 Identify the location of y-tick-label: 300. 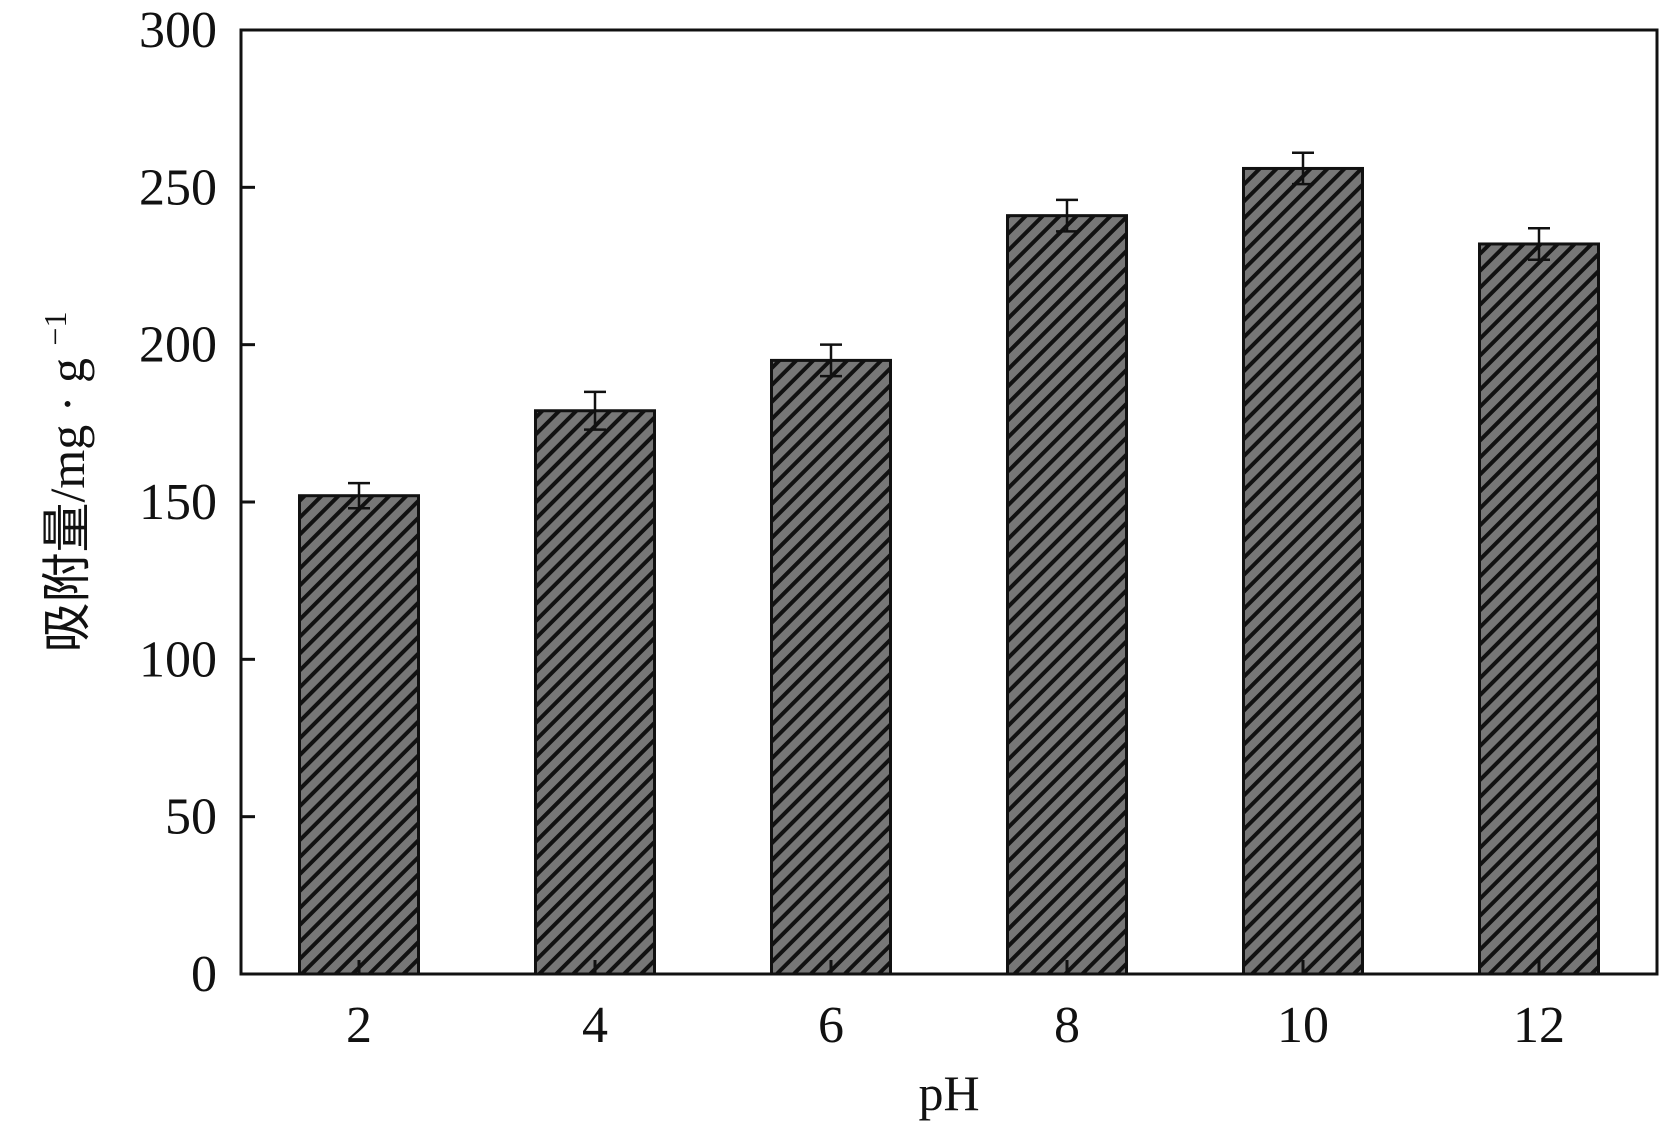
(178, 30).